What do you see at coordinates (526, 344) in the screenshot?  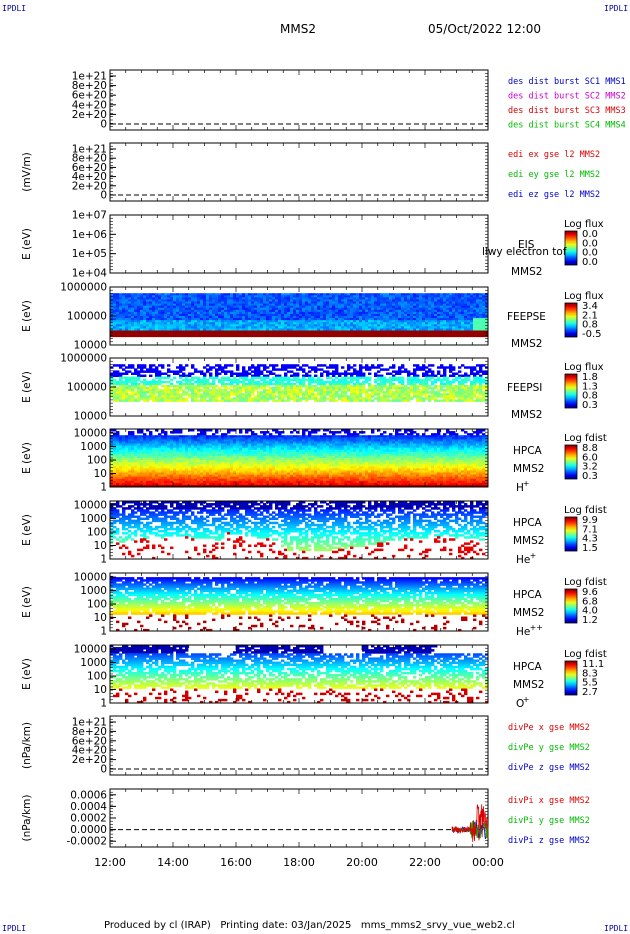 I see `panel-feeps-e-spacecraft: MMS2` at bounding box center [526, 344].